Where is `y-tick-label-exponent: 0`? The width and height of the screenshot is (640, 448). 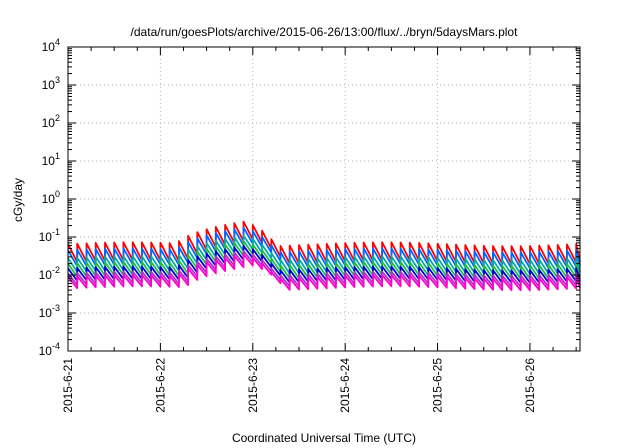
y-tick-label-exponent: 0 is located at coordinates (57, 194).